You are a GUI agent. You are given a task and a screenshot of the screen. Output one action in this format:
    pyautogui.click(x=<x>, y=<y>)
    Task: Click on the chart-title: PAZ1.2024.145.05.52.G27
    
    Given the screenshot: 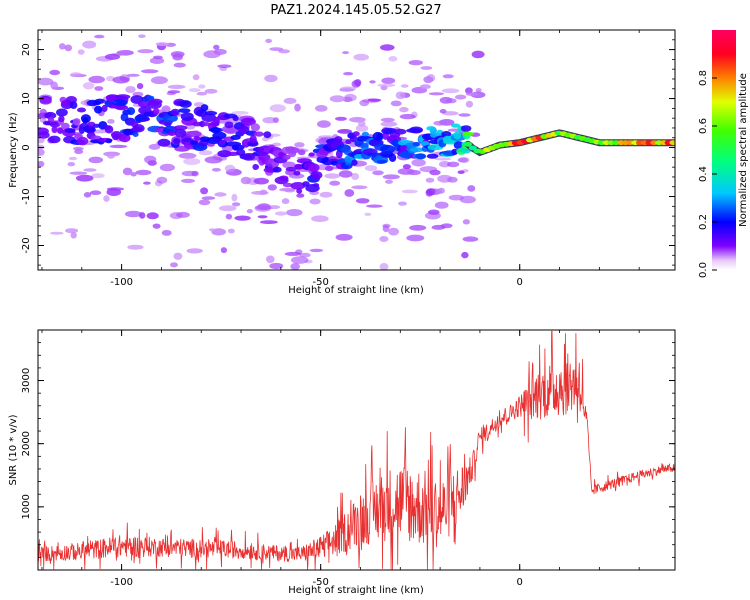 What is the action you would take?
    pyautogui.click(x=355, y=10)
    